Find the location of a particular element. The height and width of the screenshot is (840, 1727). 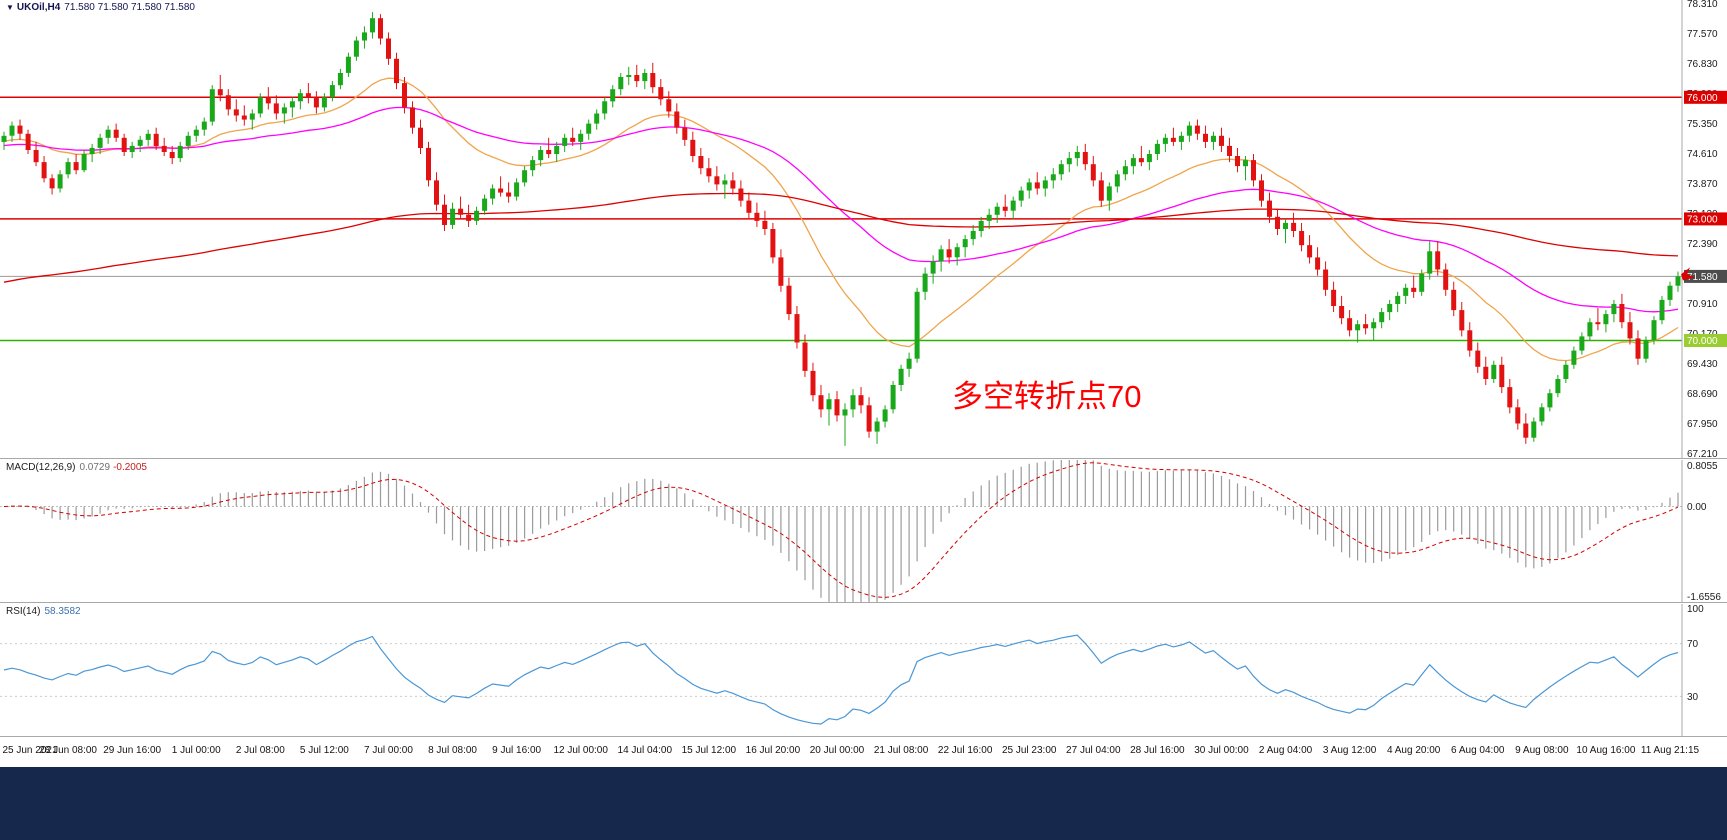

rsi-axis-label: 30 is located at coordinates (1693, 697).